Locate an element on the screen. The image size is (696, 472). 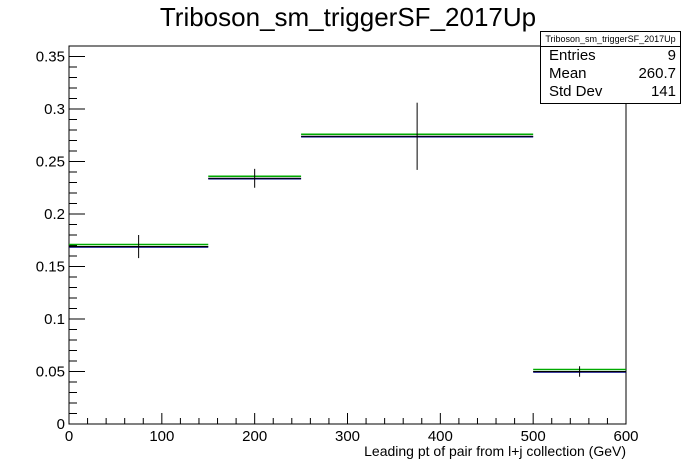
y-tick-label: 0 is located at coordinates (61, 424).